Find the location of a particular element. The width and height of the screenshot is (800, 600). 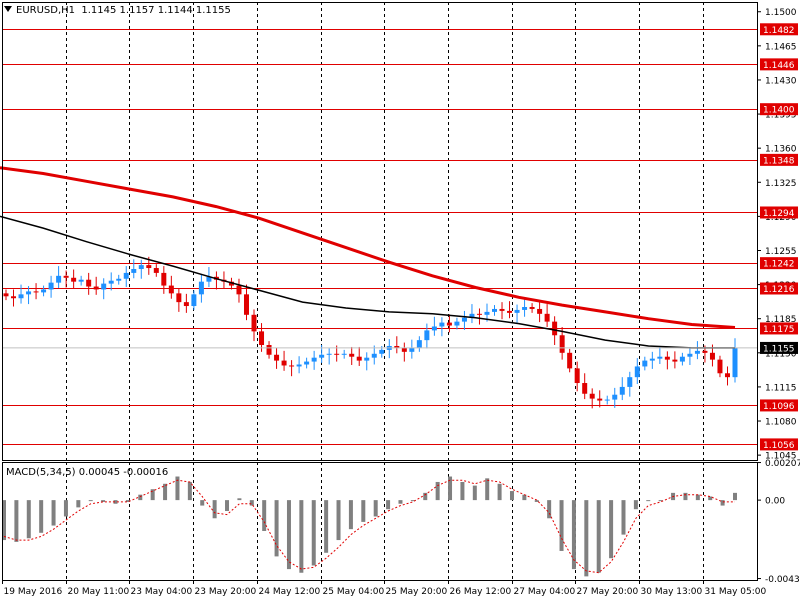

price-tick-label: 1.1465 is located at coordinates (781, 47).